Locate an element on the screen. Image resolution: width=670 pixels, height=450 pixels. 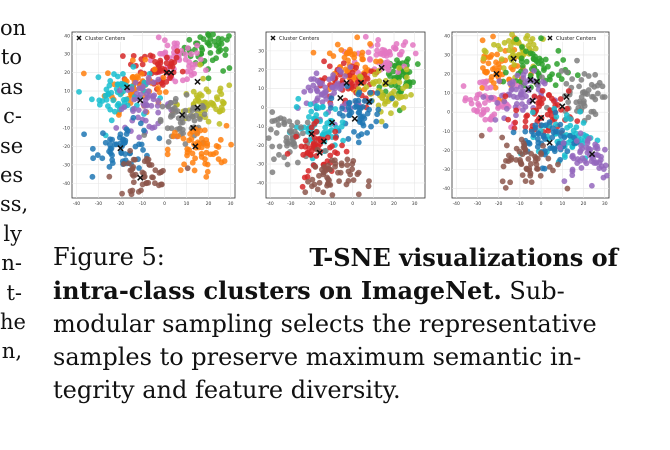
x-tick-label: 30 is located at coordinates (415, 204).